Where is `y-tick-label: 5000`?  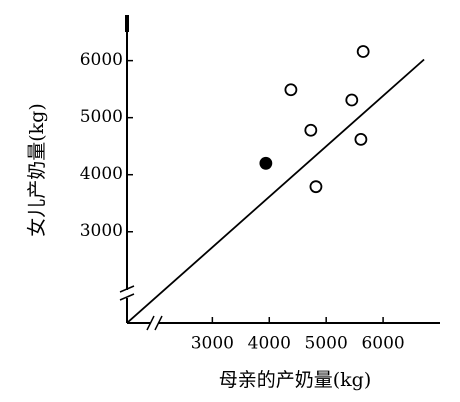 y-tick-label: 5000 is located at coordinates (101, 117).